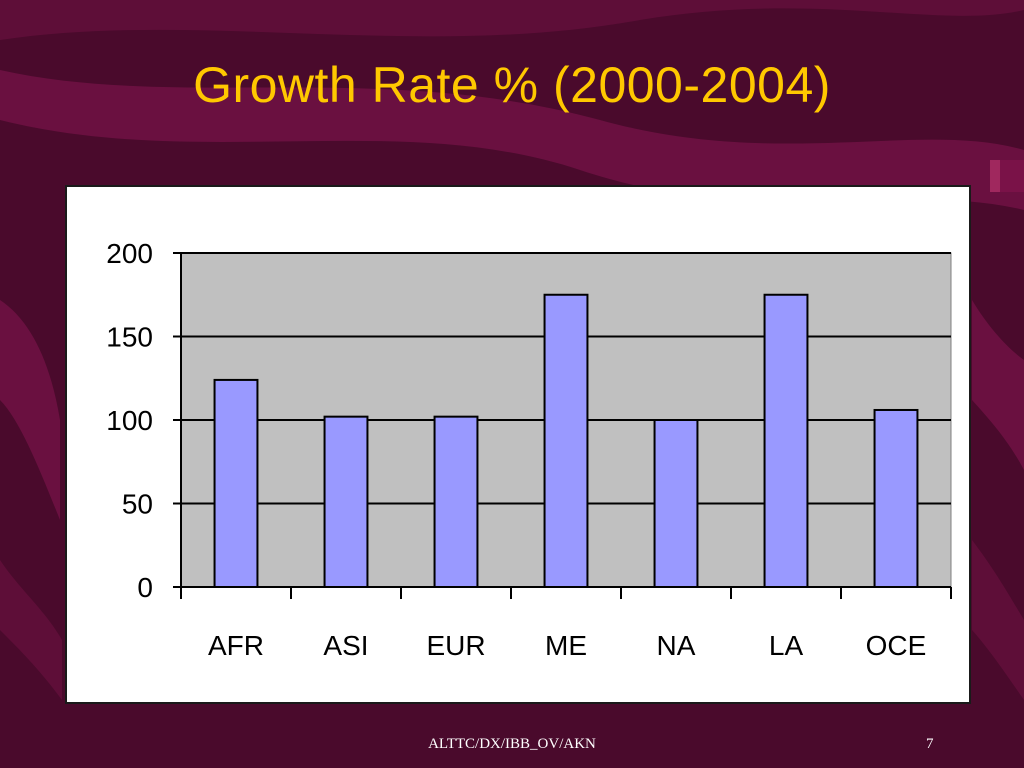 This screenshot has width=1024, height=768. What do you see at coordinates (896, 645) in the screenshot?
I see `x-tick-label: OCE` at bounding box center [896, 645].